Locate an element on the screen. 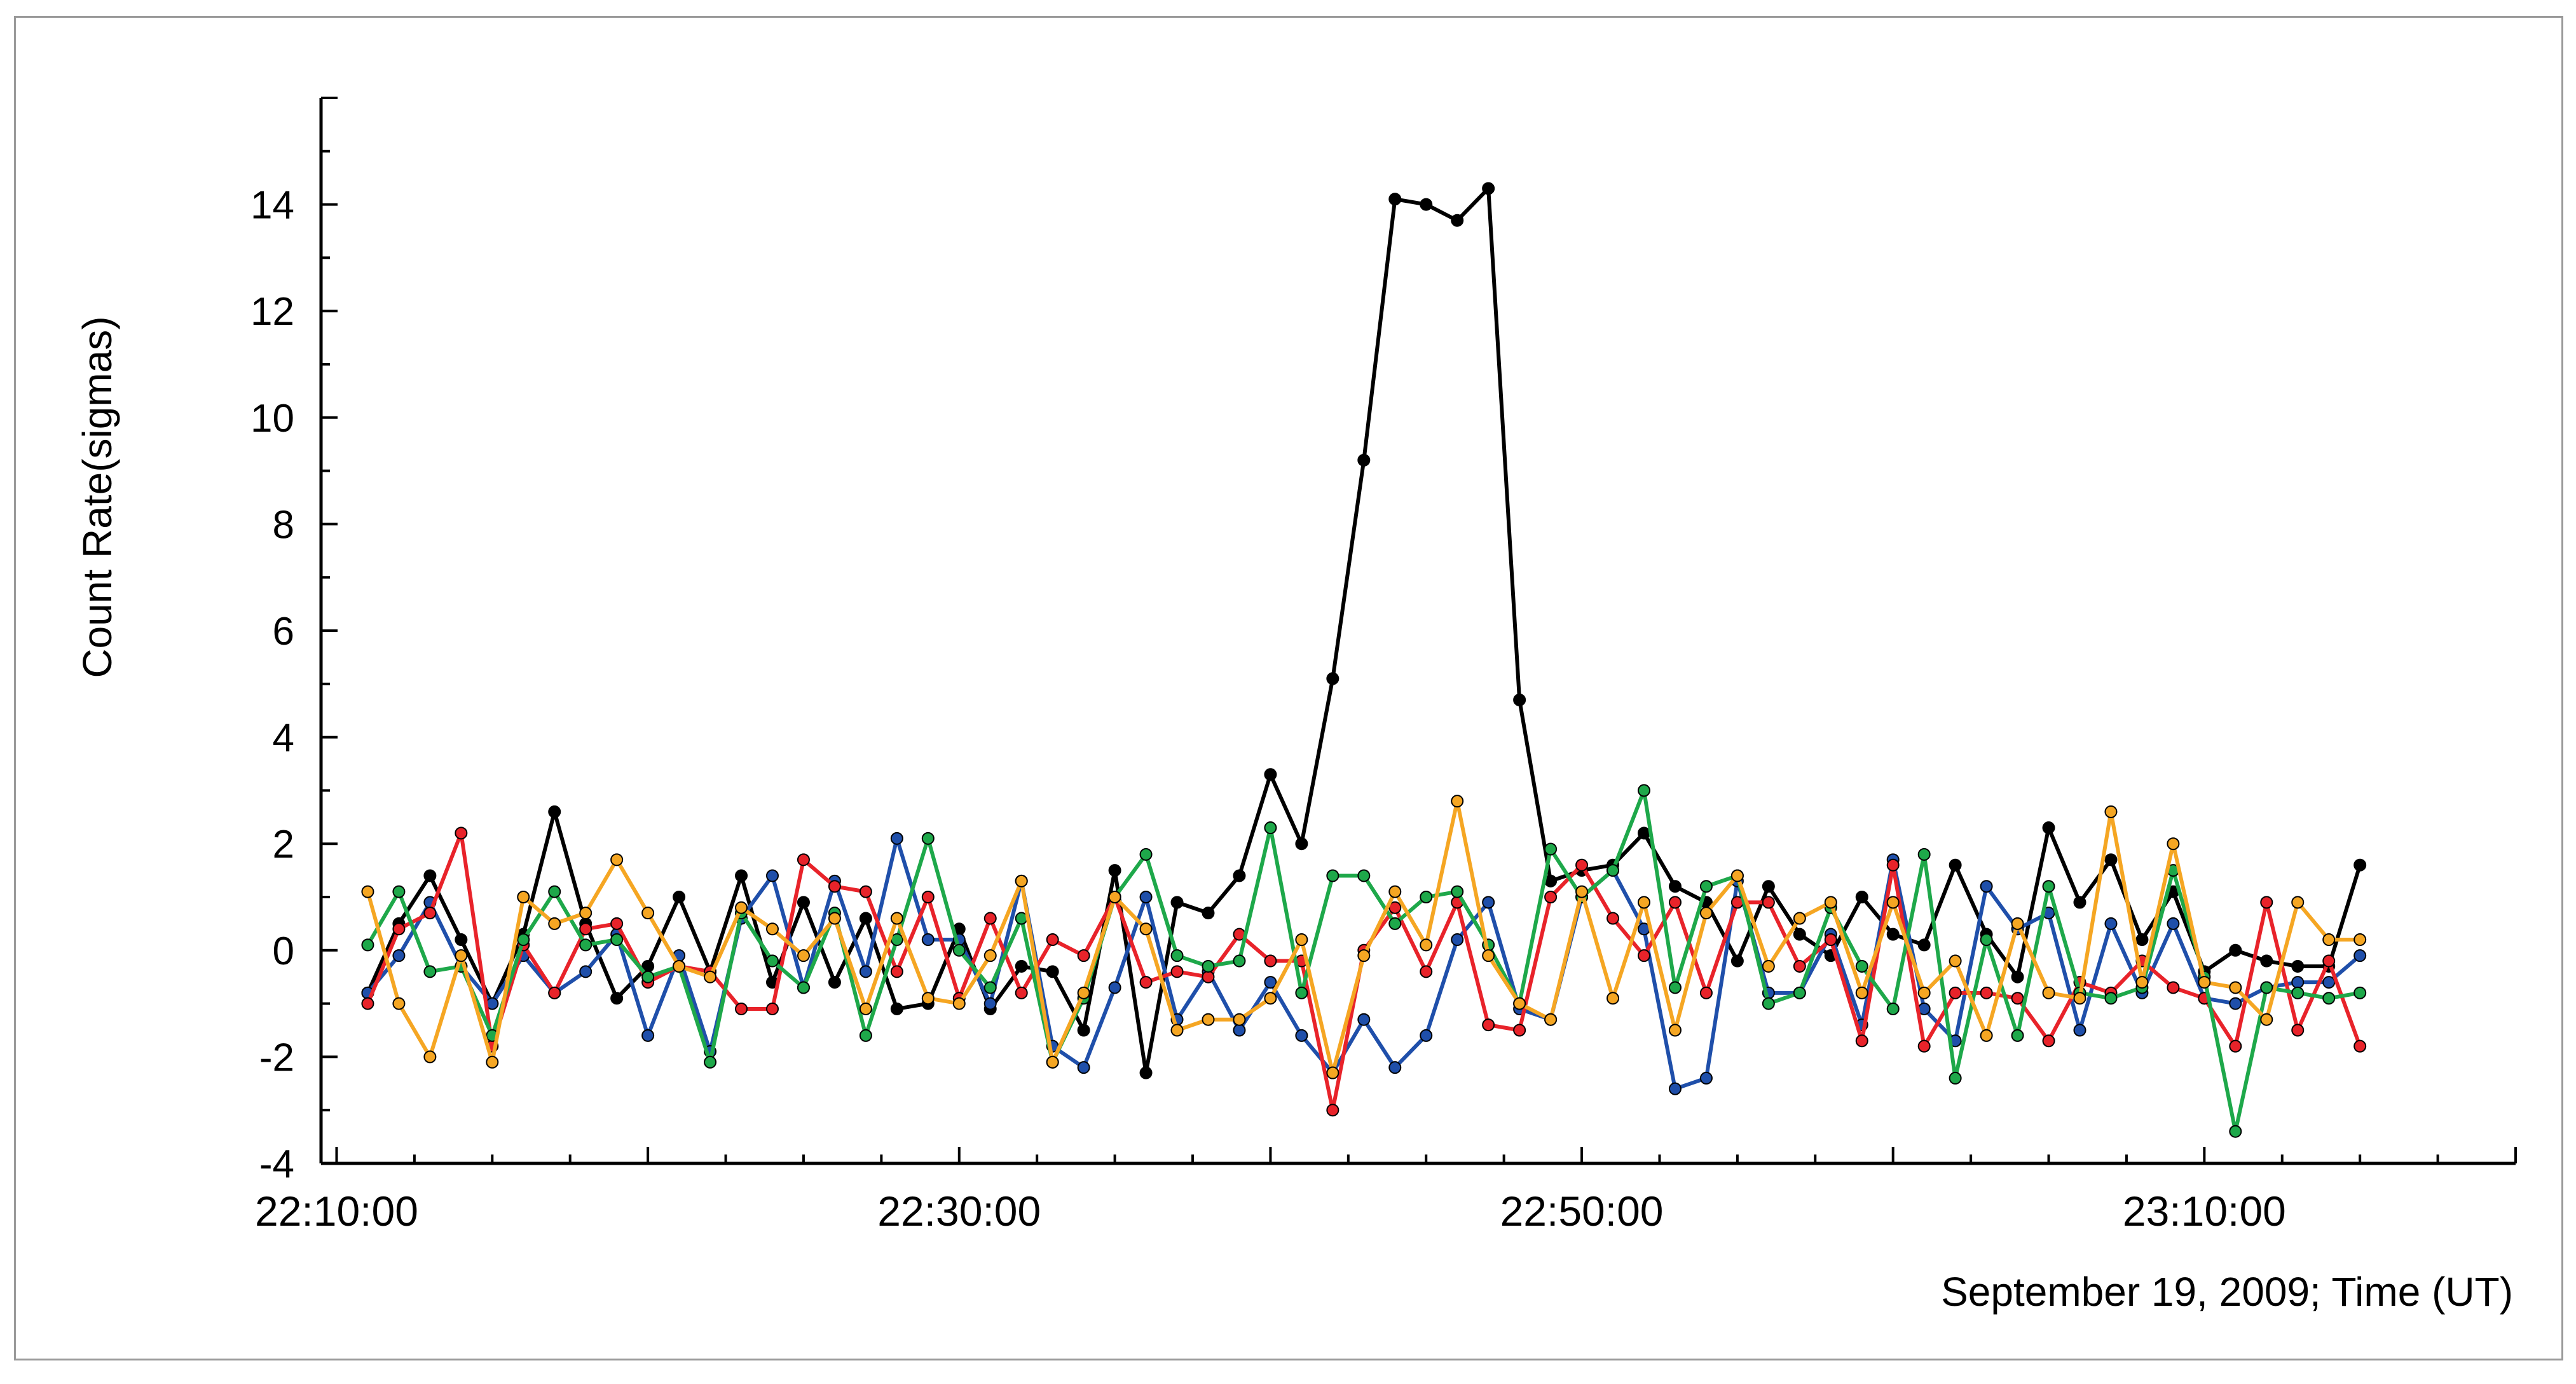  y-tick-label: 8 is located at coordinates (283, 525).